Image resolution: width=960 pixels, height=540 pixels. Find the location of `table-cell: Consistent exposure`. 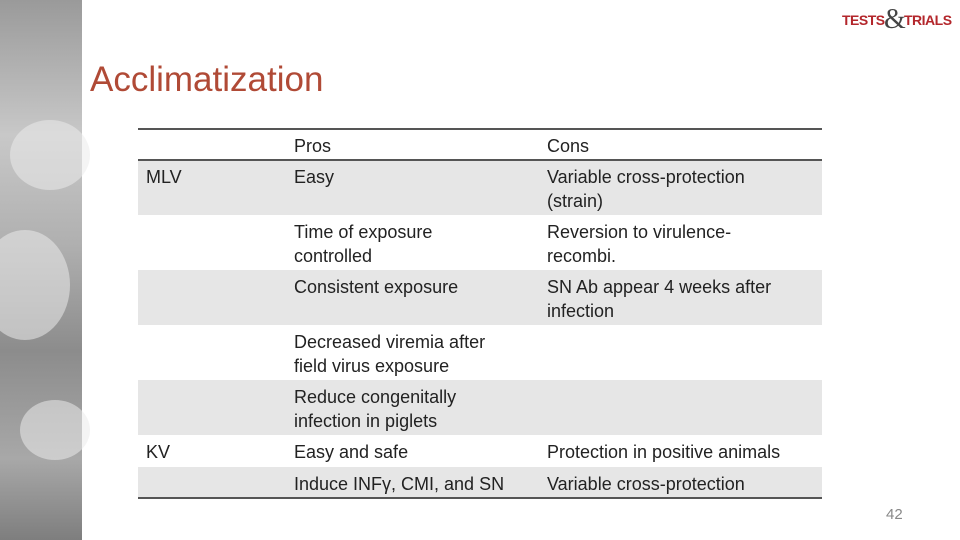

table-cell: Consistent exposure is located at coordinates (376, 287).